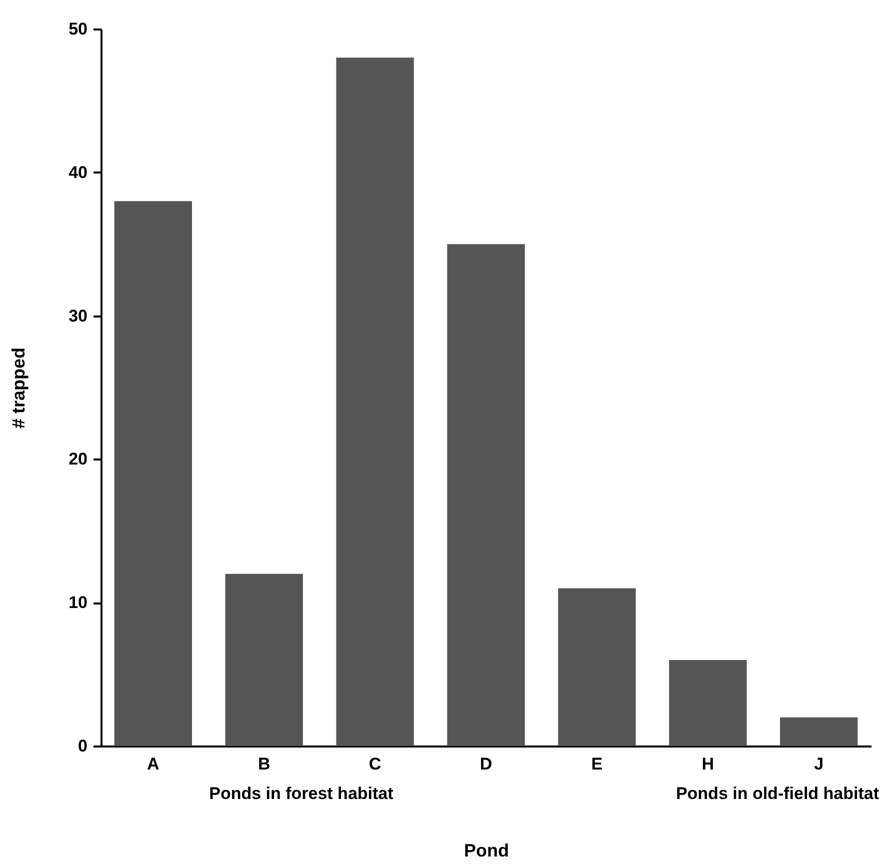  What do you see at coordinates (778, 793) in the screenshot?
I see `text: Ponds in old-field habitat` at bounding box center [778, 793].